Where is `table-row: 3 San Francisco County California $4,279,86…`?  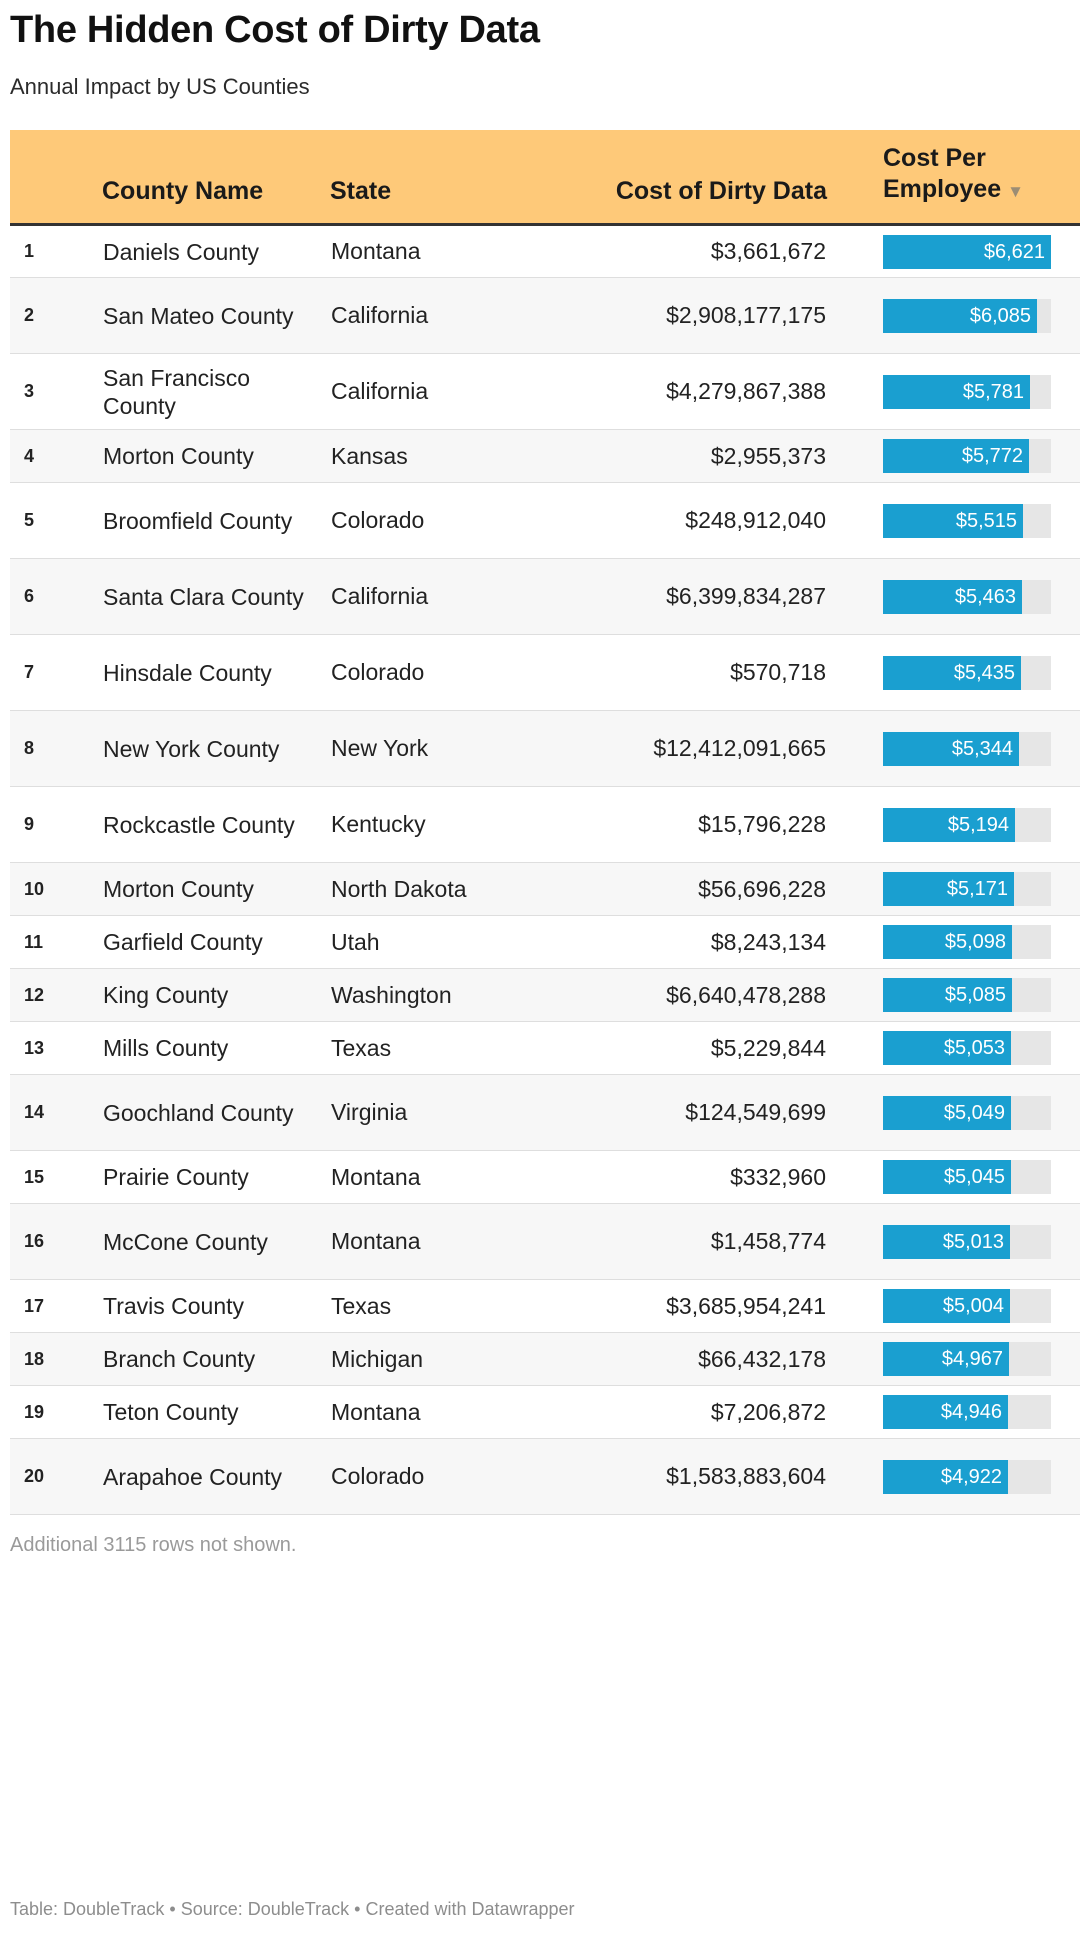 table-row: 3 San Francisco County California $4,279,86… is located at coordinates (545, 391).